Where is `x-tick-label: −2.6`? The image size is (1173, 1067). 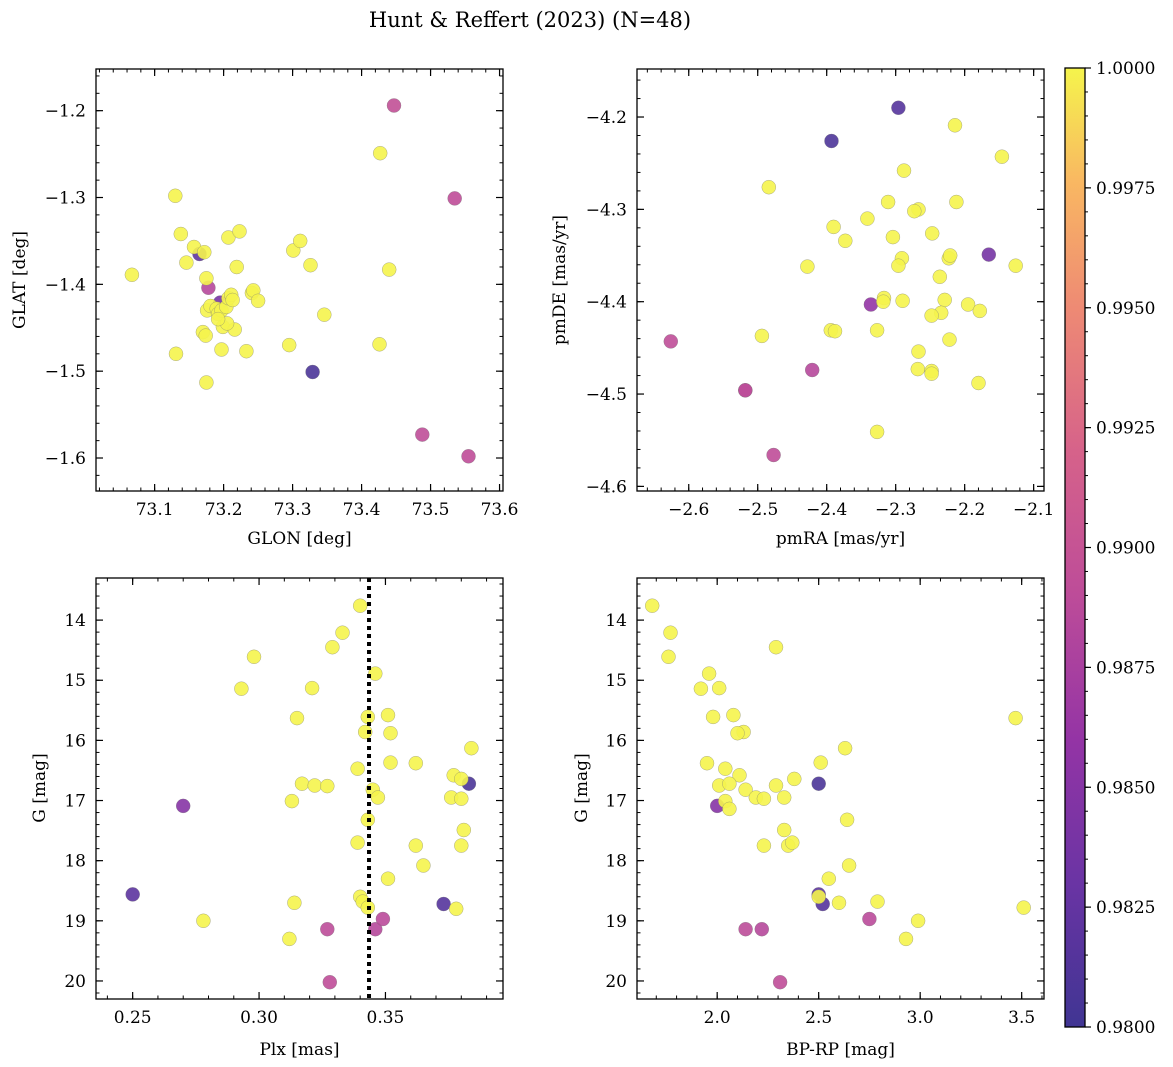 x-tick-label: −2.6 is located at coordinates (688, 510).